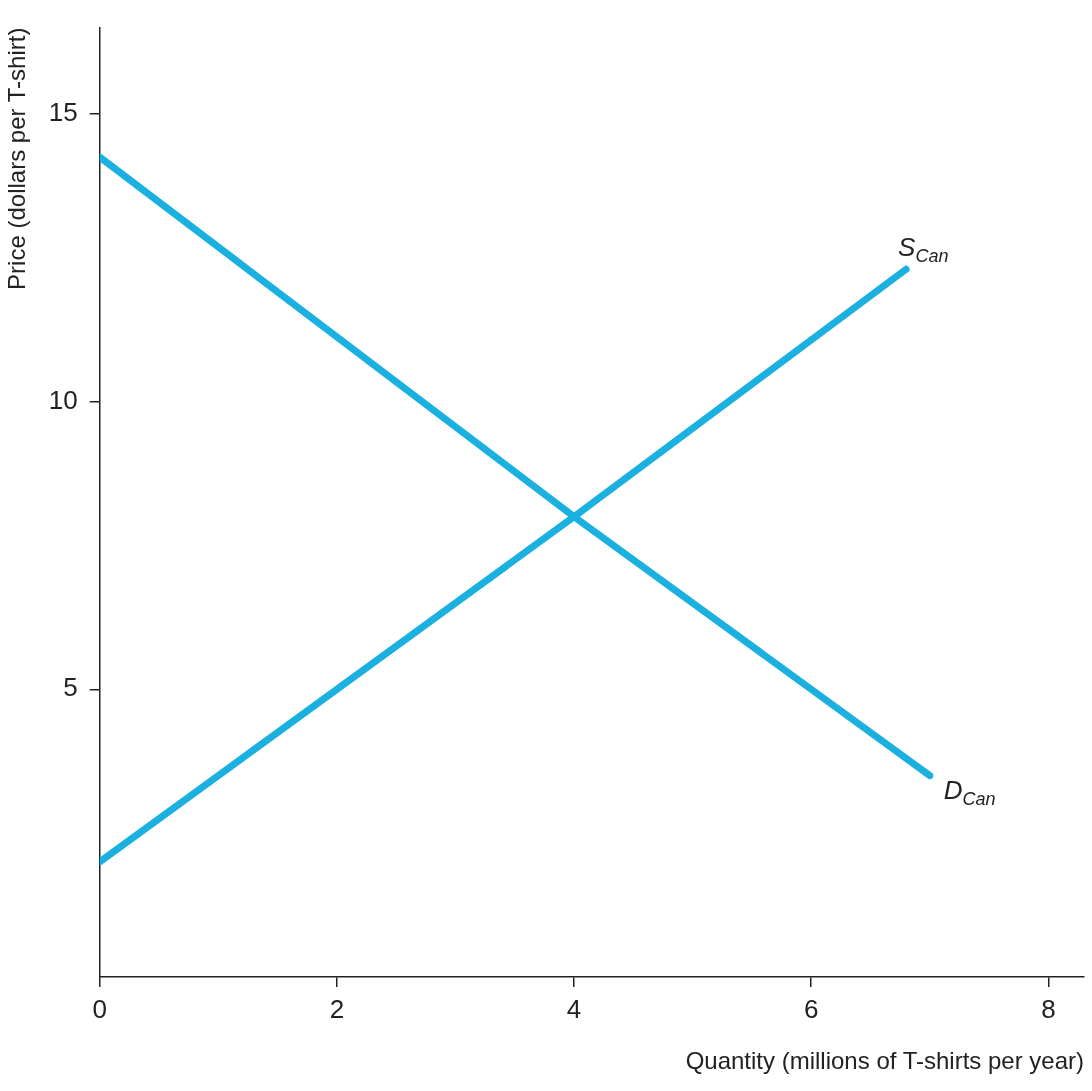  Describe the element at coordinates (70, 687) in the screenshot. I see `y-tick-label: 5` at that location.